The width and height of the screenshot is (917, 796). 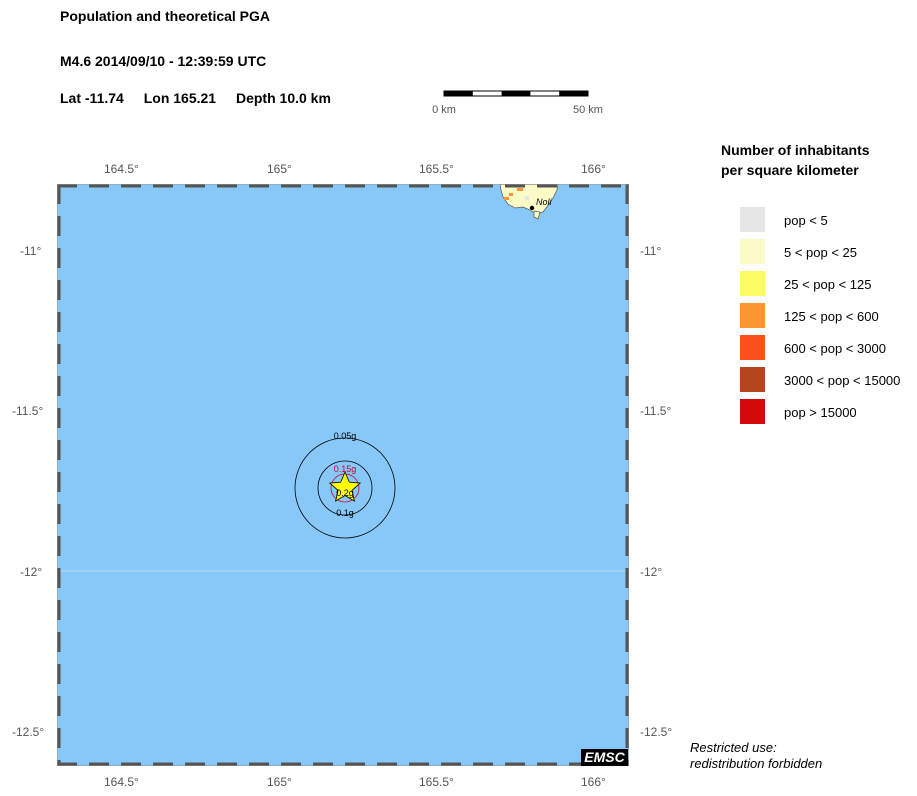 I want to click on legend-title-line: Number of inhabitants, so click(x=795, y=150).